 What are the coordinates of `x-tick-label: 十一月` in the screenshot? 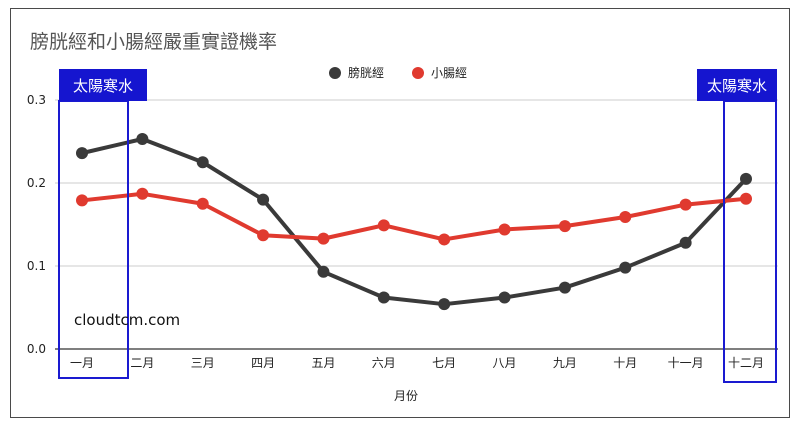 It's located at (686, 363).